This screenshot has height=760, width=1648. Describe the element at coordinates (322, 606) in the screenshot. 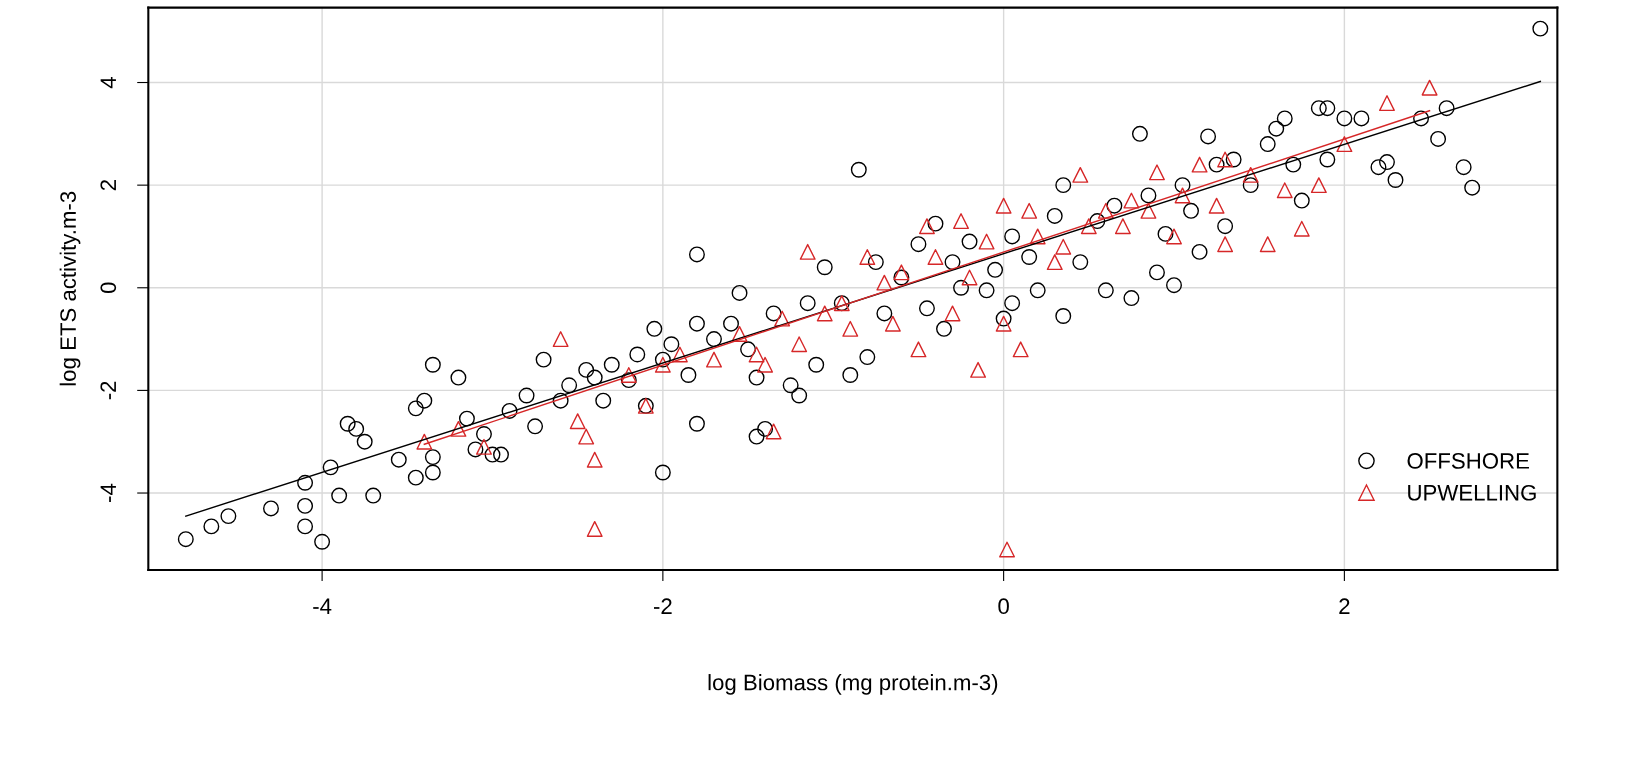

I see `x-tick-label: -4` at that location.